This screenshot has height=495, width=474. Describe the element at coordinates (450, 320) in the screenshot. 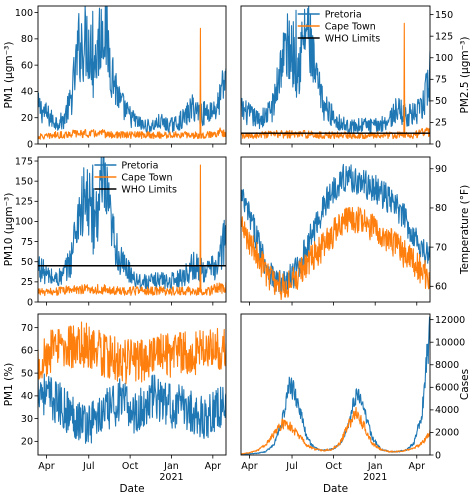

I see `y-tick-label: 12000` at that location.